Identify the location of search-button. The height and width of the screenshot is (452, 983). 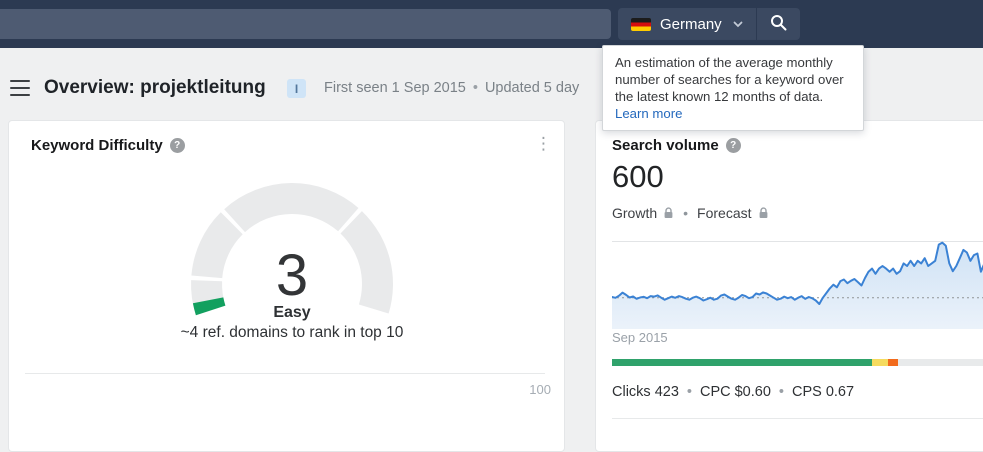
(778, 24).